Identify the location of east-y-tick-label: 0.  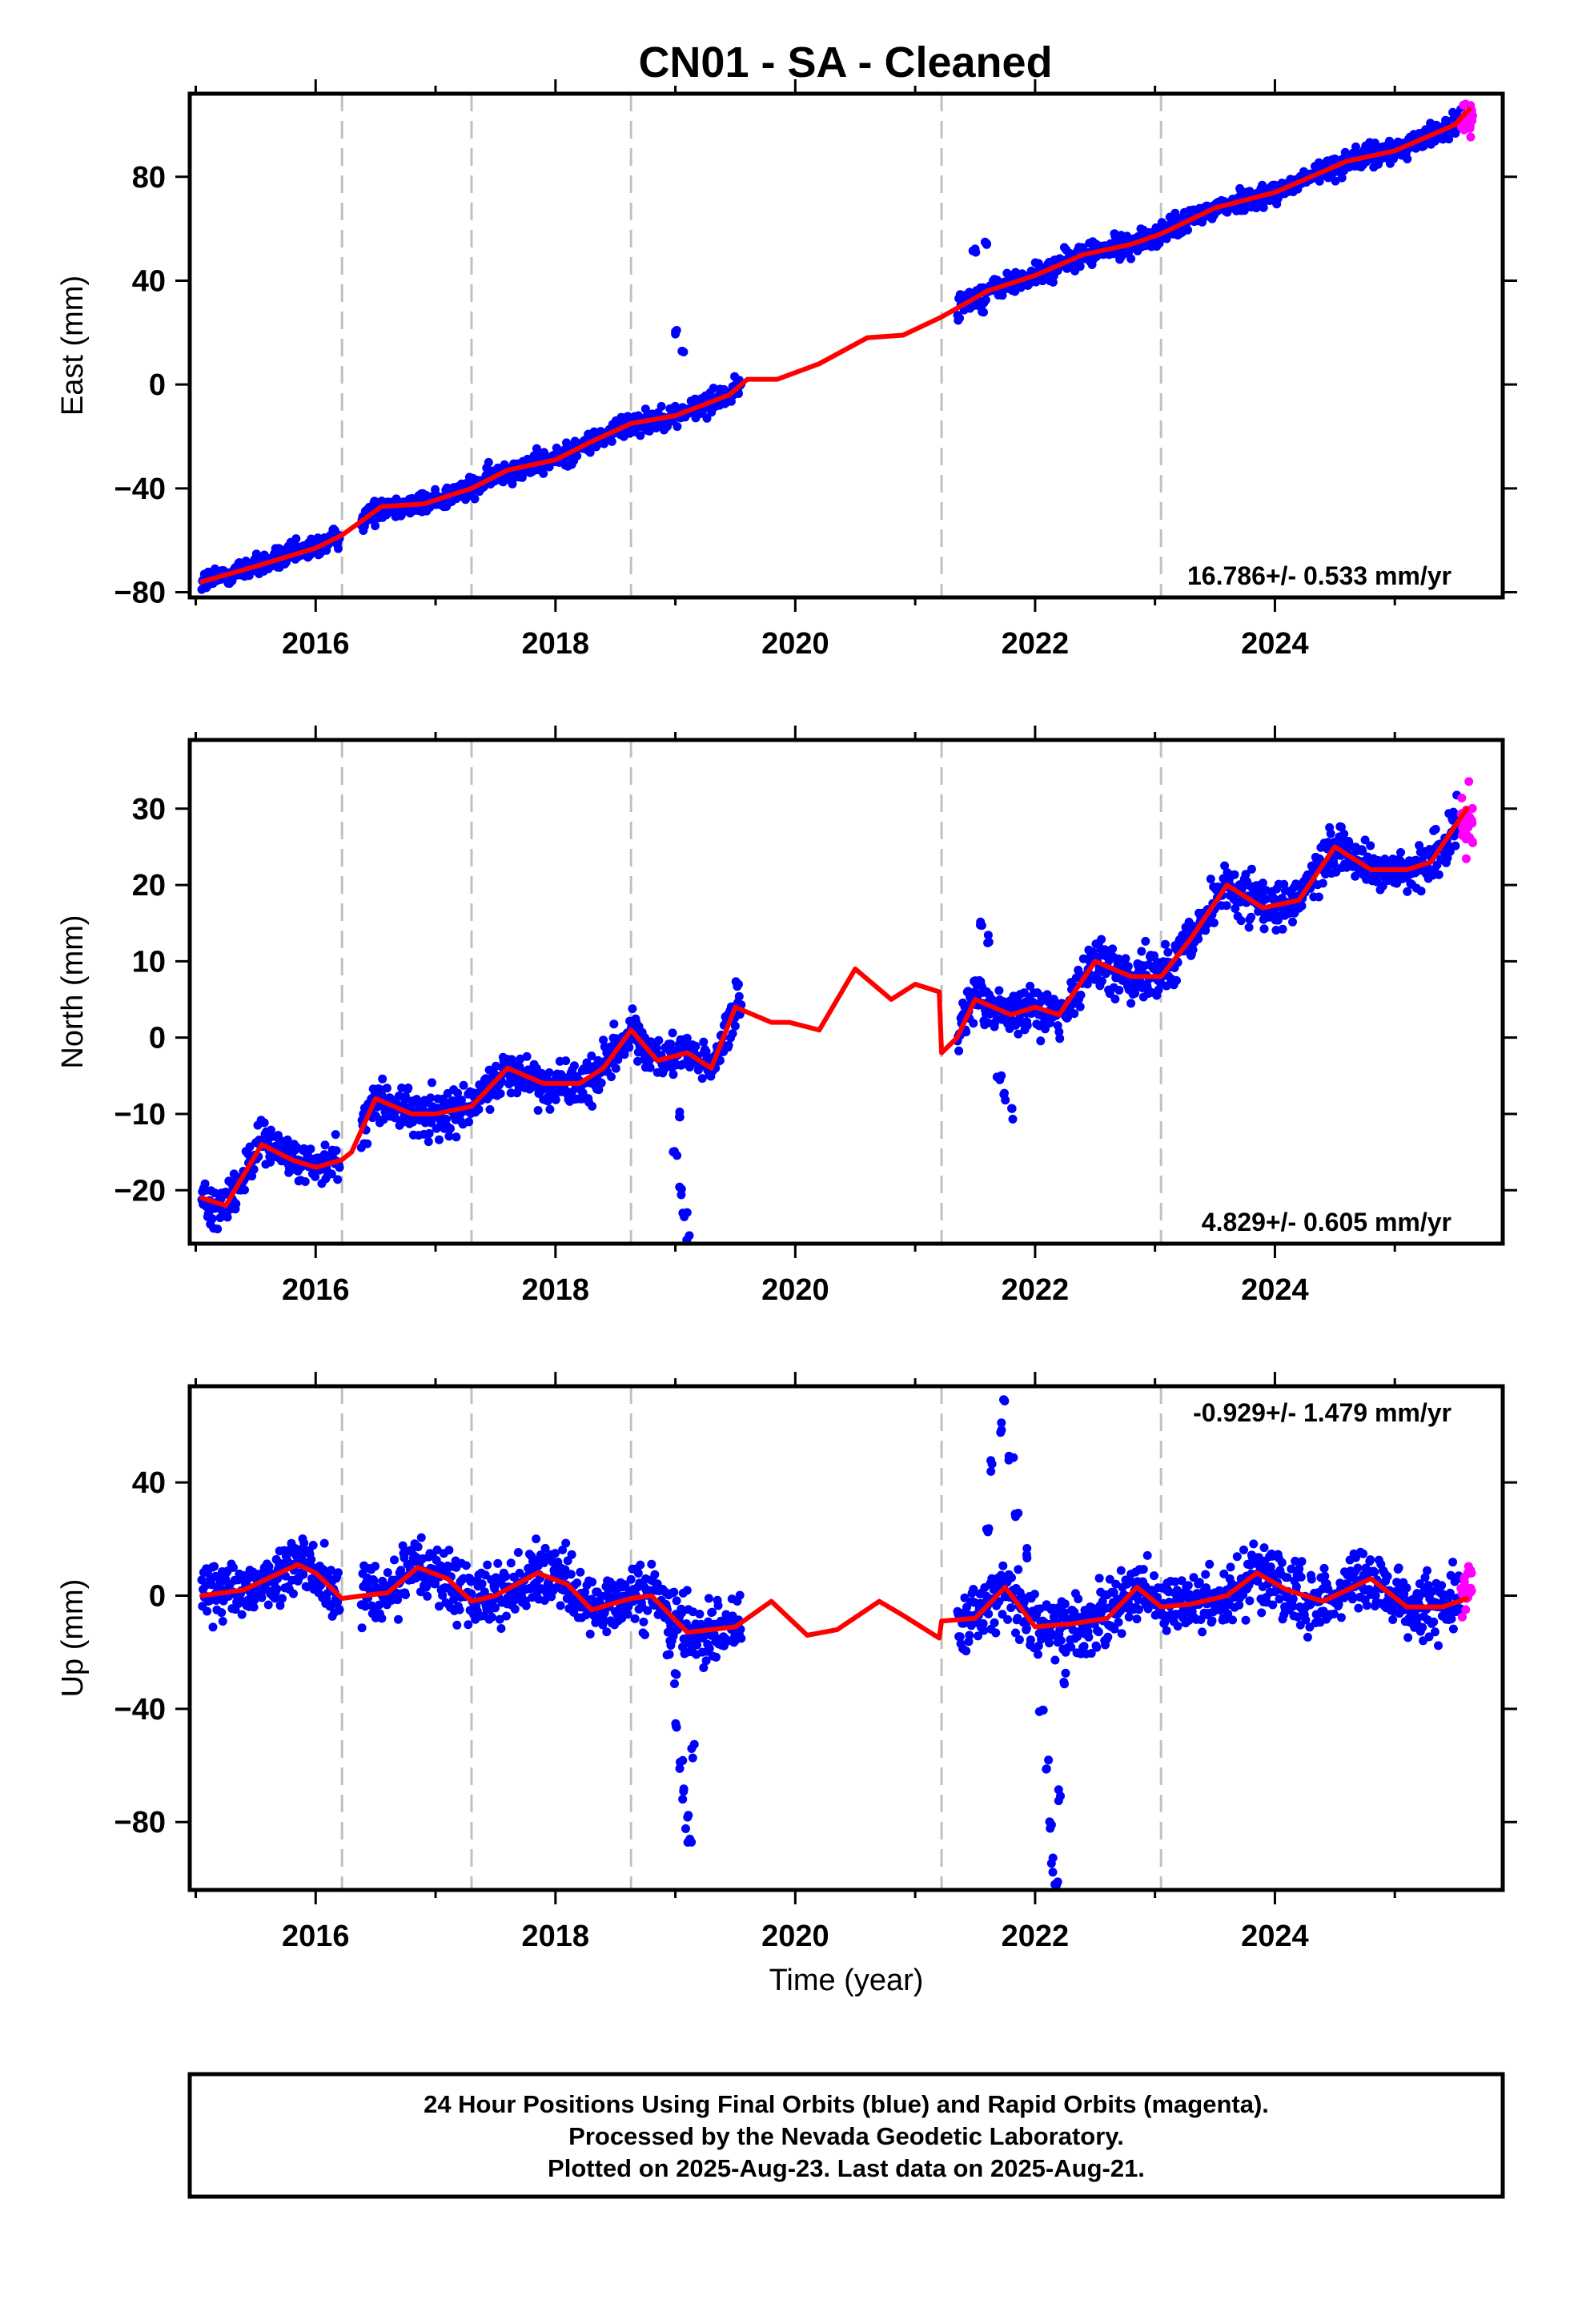
(157, 385).